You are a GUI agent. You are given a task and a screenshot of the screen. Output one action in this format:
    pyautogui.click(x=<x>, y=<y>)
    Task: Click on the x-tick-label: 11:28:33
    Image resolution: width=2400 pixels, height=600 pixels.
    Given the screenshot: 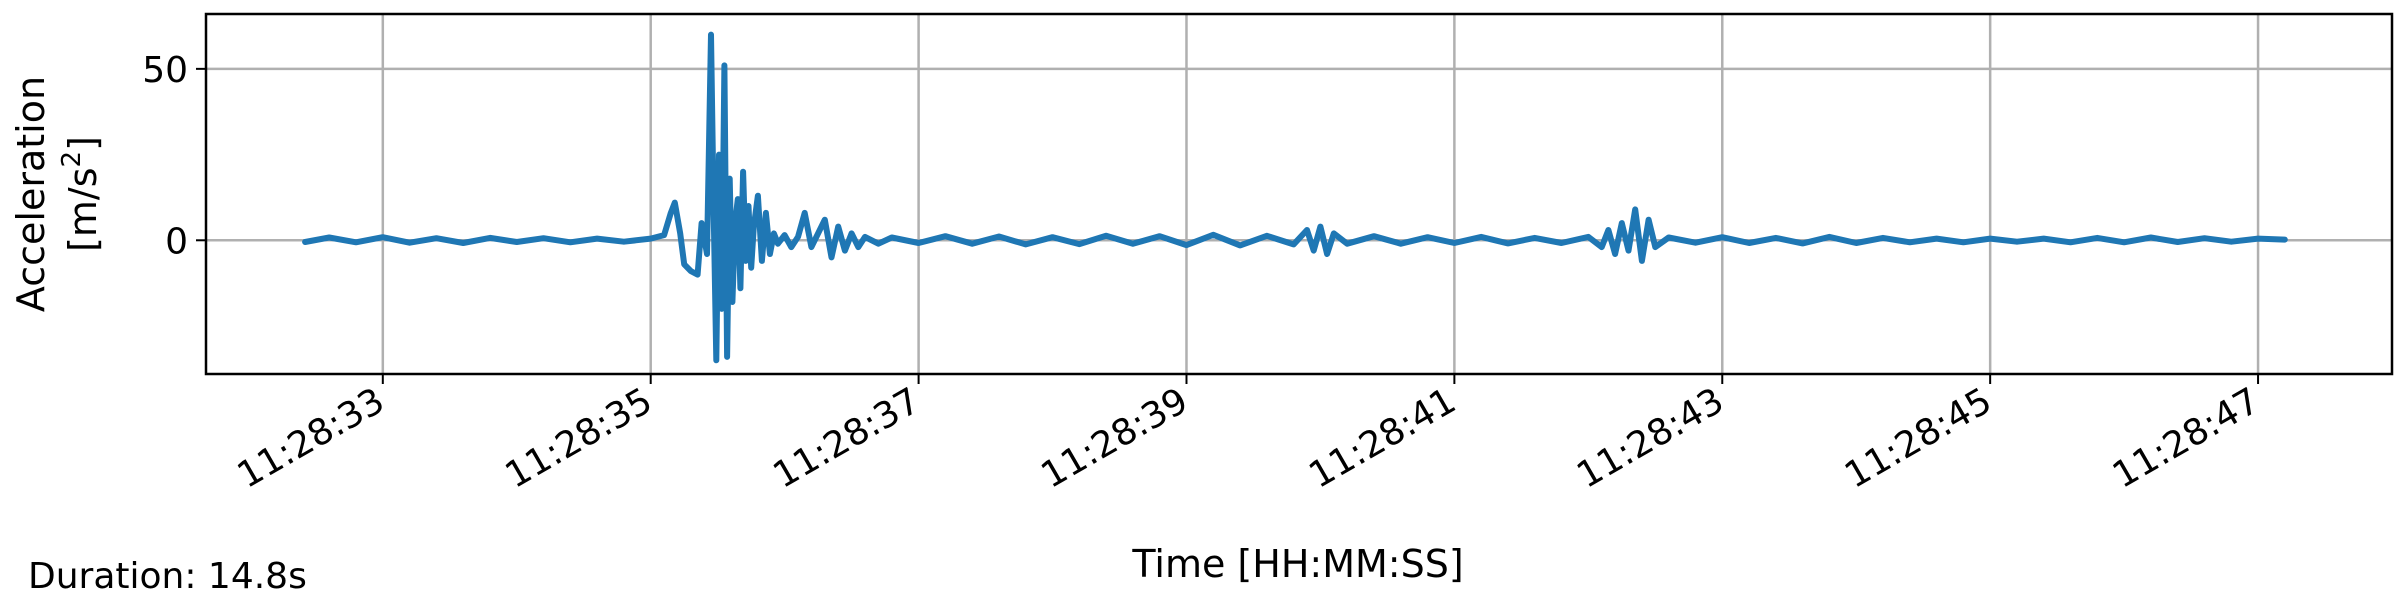 What is the action you would take?
    pyautogui.click(x=311, y=438)
    